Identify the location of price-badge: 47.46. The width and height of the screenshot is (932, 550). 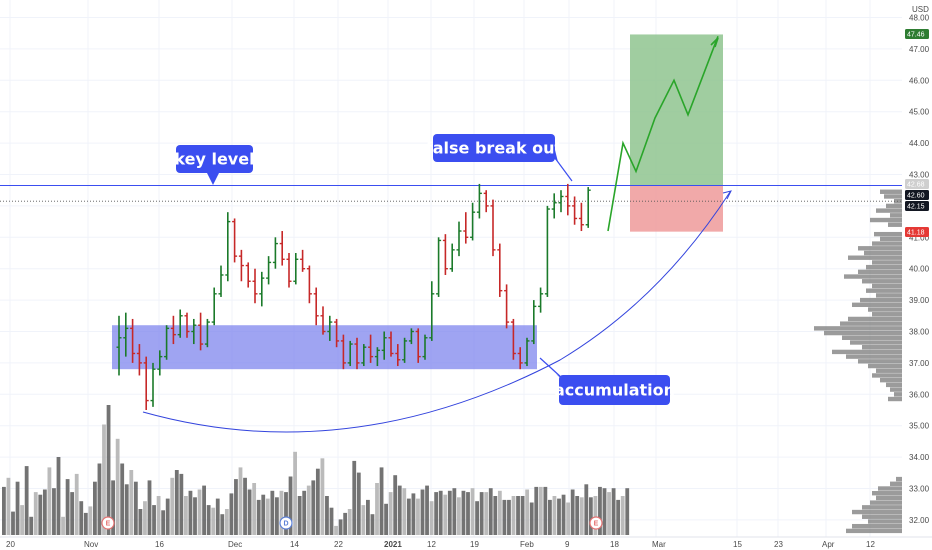
(917, 34).